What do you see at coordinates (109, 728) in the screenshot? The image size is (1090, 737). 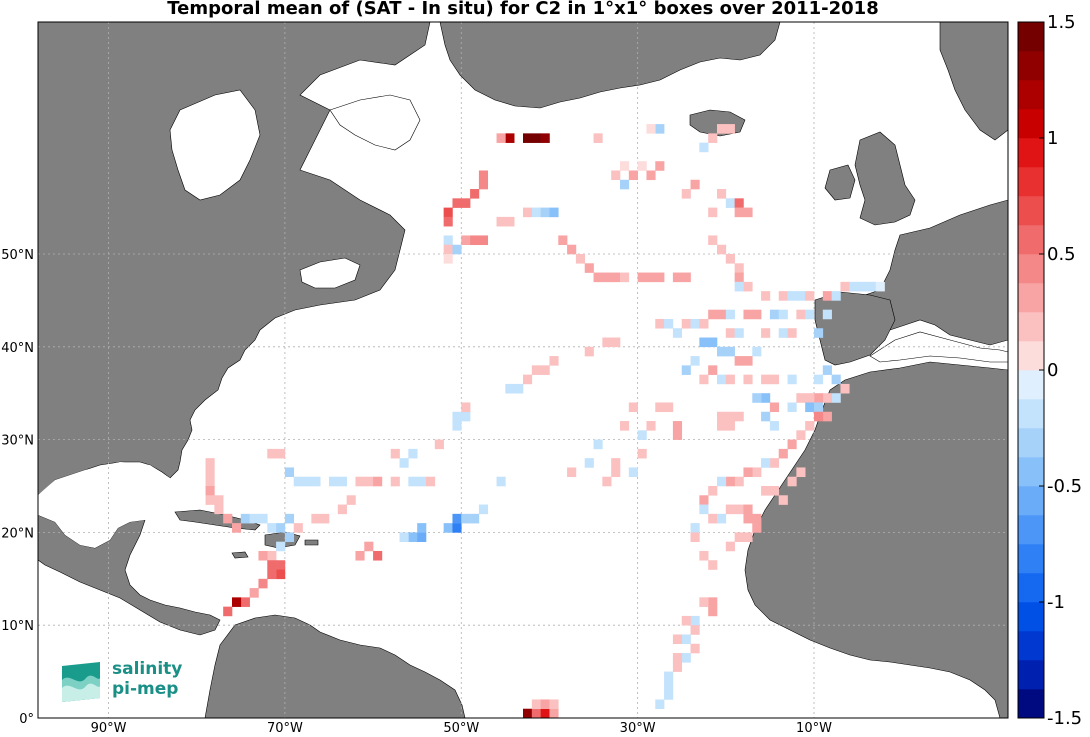 I see `x-tick-label: 90°W` at bounding box center [109, 728].